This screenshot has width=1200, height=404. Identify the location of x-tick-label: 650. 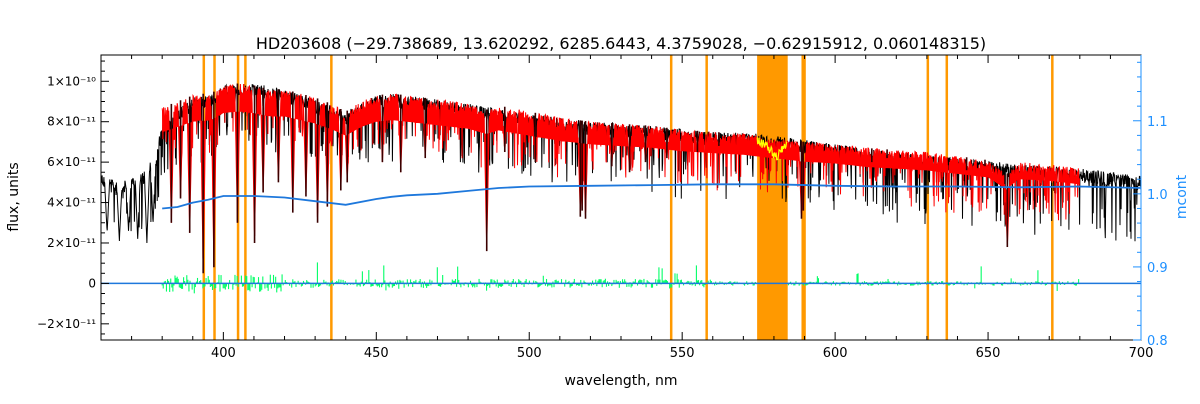
(988, 353).